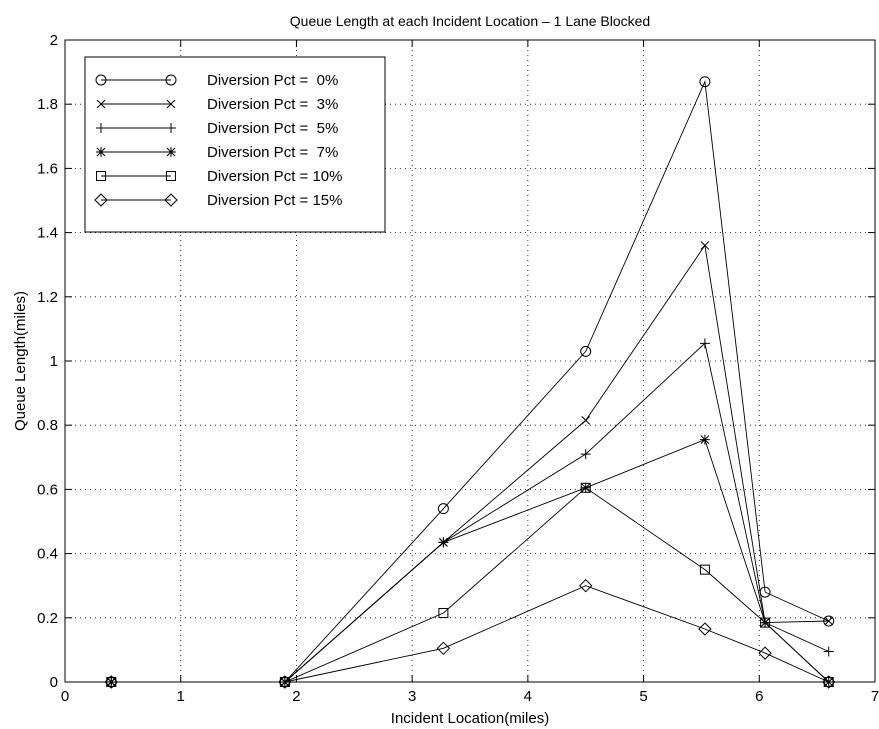  I want to click on y-tick-label: 0.2, so click(47, 618).